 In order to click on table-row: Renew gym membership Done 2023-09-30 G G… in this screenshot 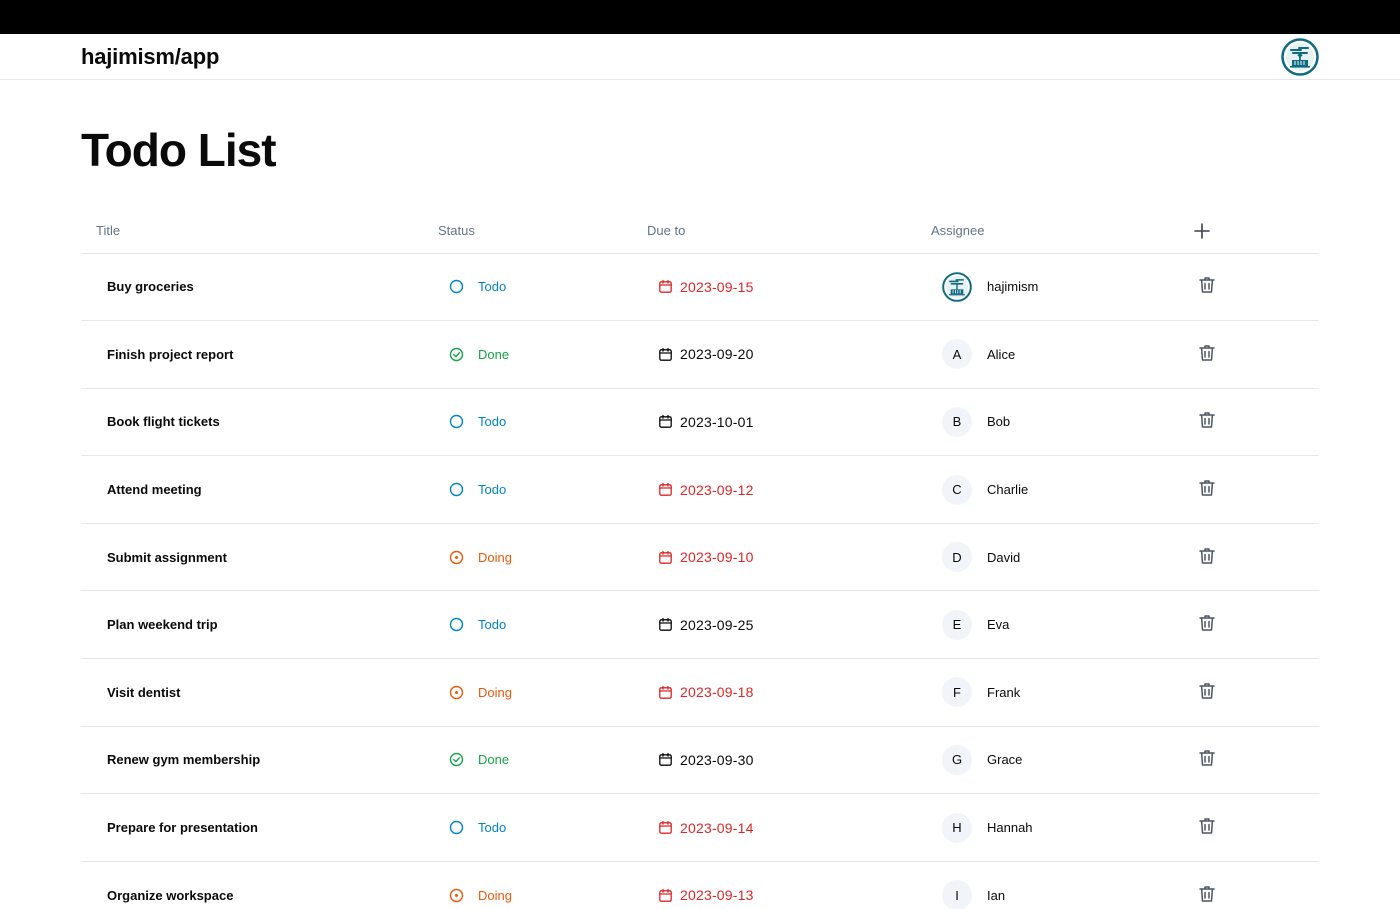, I will do `click(700, 760)`.